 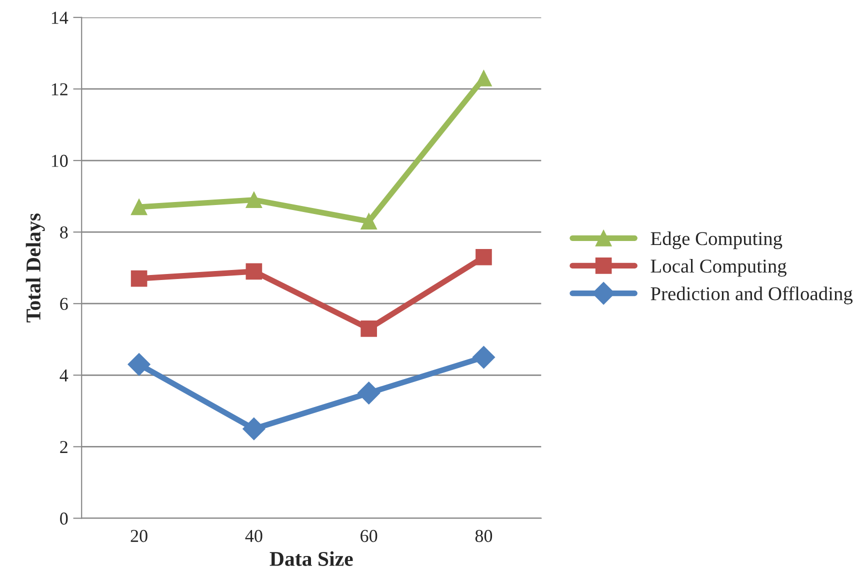 What do you see at coordinates (483, 536) in the screenshot?
I see `x-tick-label: 80` at bounding box center [483, 536].